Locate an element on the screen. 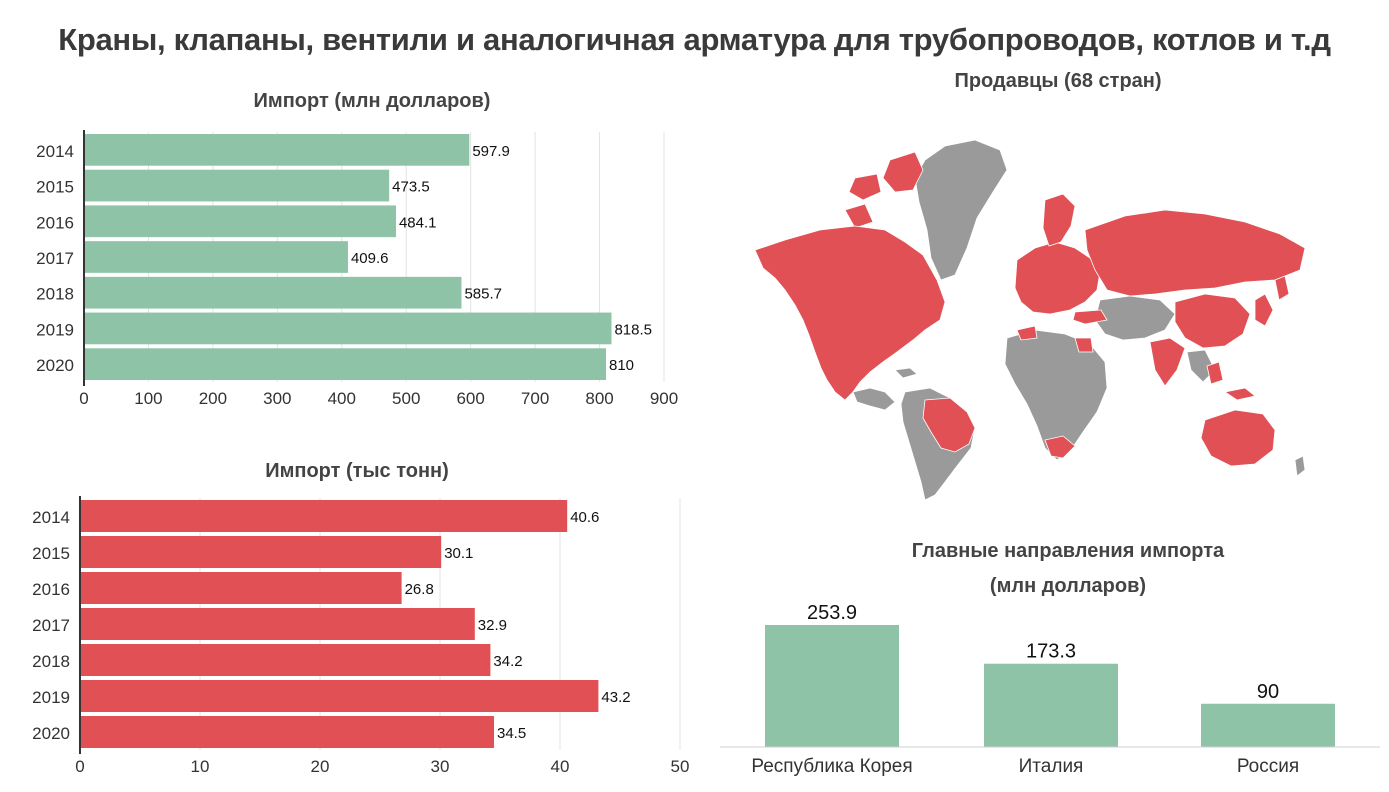 The image size is (1389, 792). x-tick-label: 800 is located at coordinates (599, 398).